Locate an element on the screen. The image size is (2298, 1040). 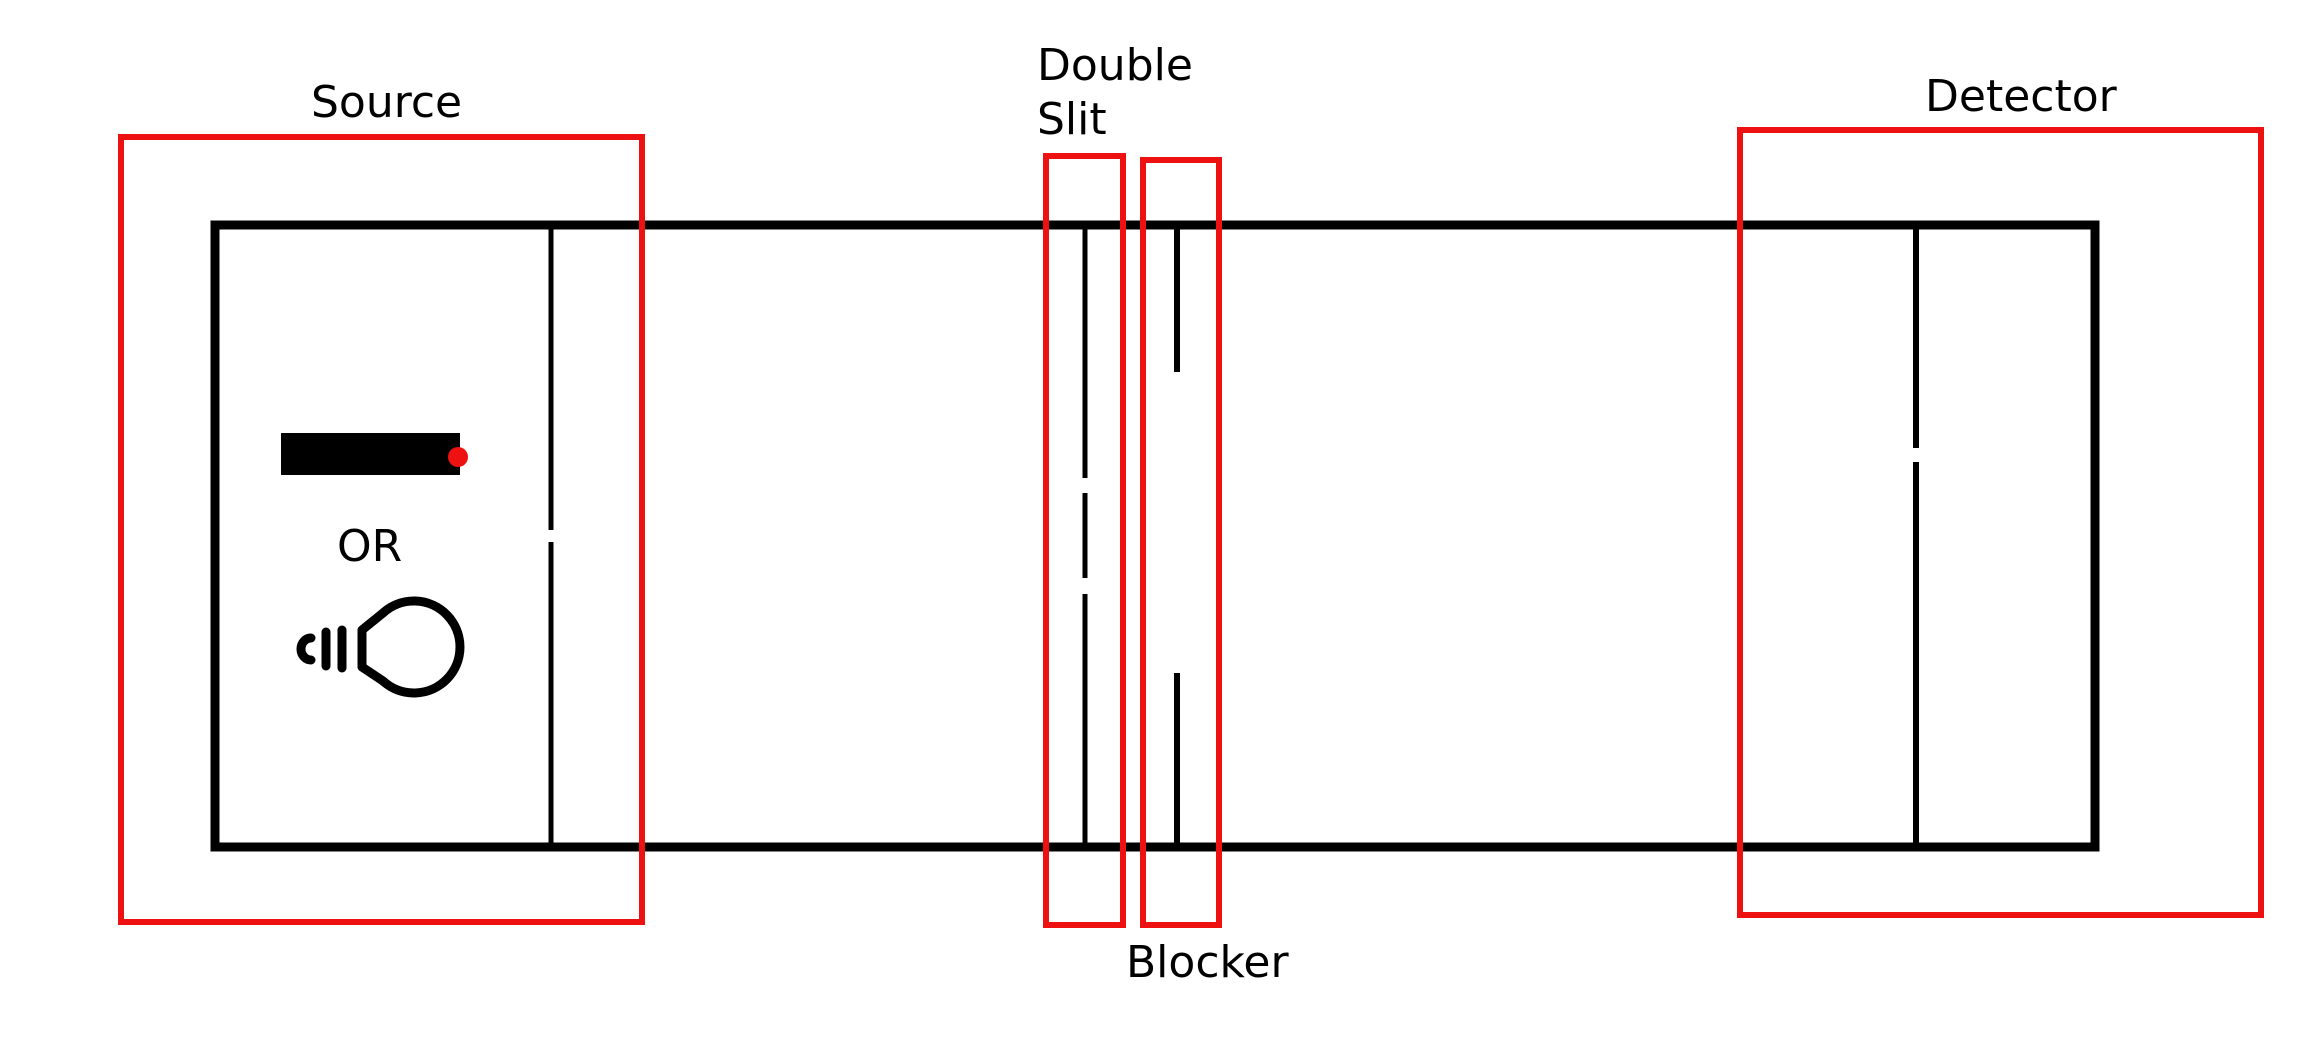
light-bulb-icon is located at coordinates (380, 647).